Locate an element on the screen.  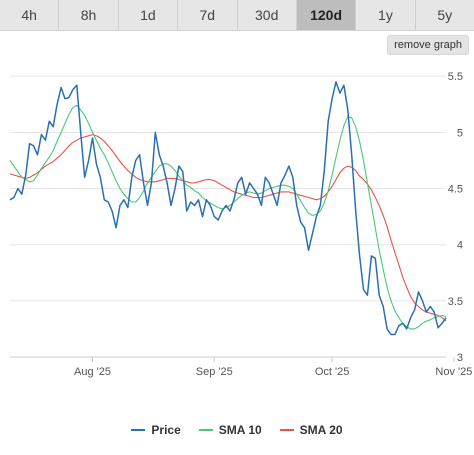
tab-30d: 30d is located at coordinates (267, 15).